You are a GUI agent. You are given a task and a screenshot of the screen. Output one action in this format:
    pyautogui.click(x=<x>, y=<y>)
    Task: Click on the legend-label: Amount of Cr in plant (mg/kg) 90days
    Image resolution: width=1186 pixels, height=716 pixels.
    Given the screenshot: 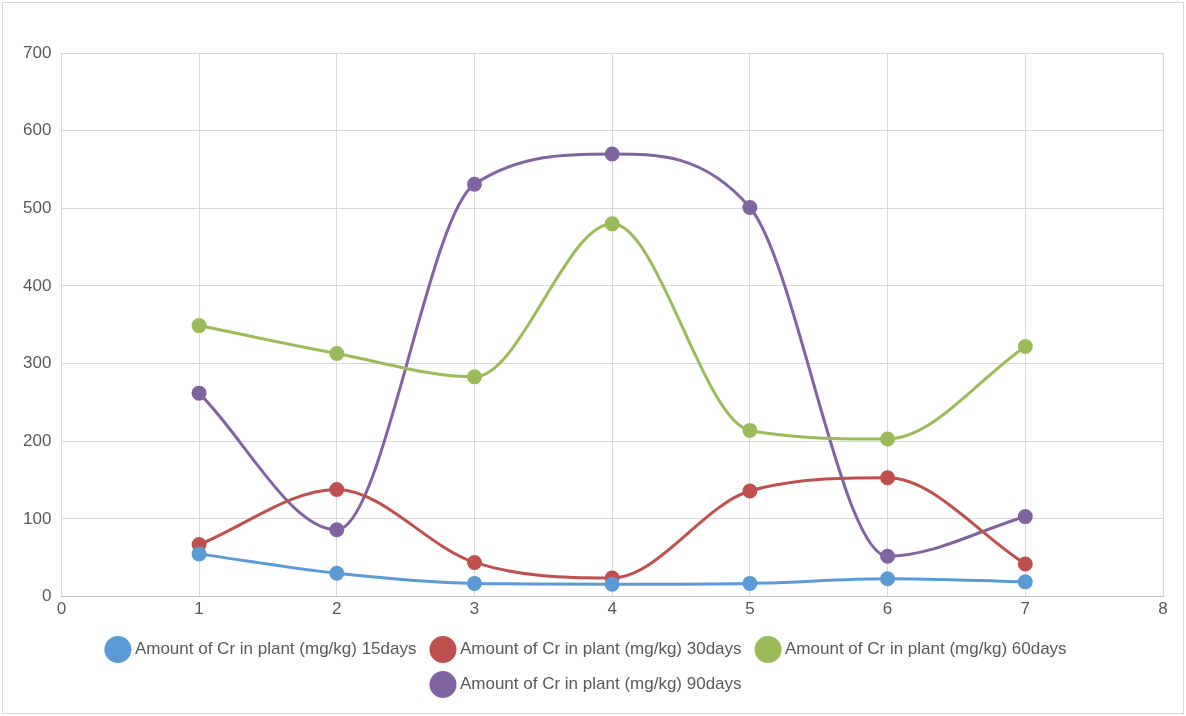 What is the action you would take?
    pyautogui.click(x=600, y=684)
    